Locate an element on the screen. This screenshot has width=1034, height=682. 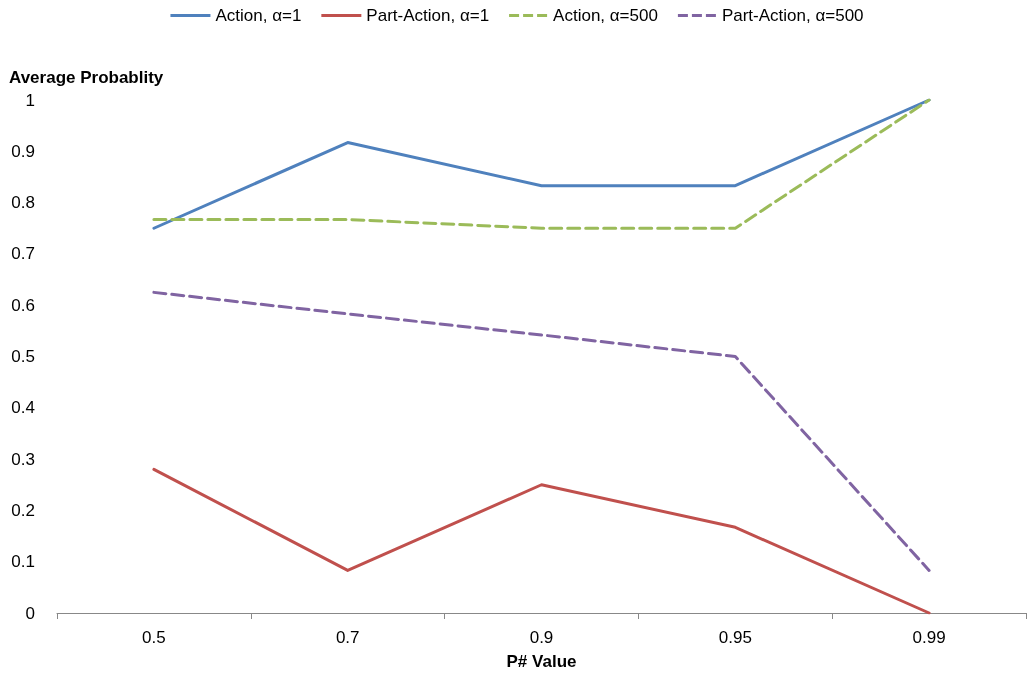
x-tick-label: 0.99 is located at coordinates (929, 637).